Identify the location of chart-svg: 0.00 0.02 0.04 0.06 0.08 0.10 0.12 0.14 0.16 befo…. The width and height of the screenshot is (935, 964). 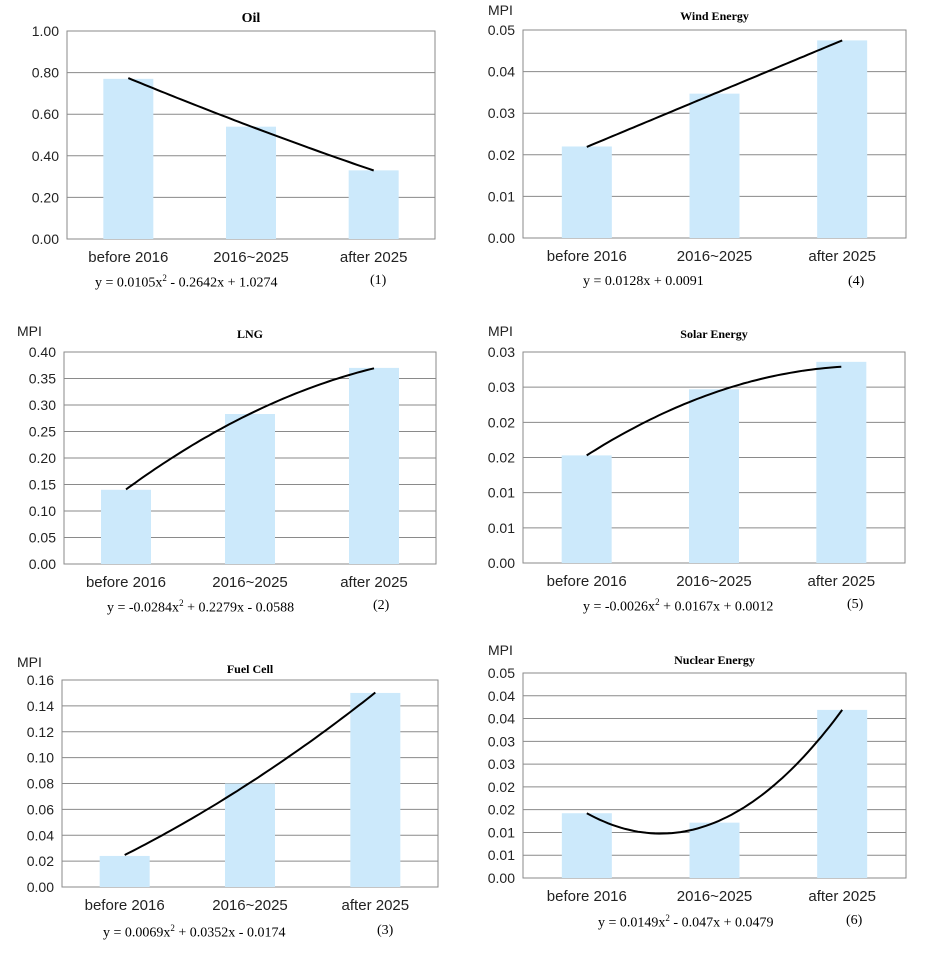
(228, 784).